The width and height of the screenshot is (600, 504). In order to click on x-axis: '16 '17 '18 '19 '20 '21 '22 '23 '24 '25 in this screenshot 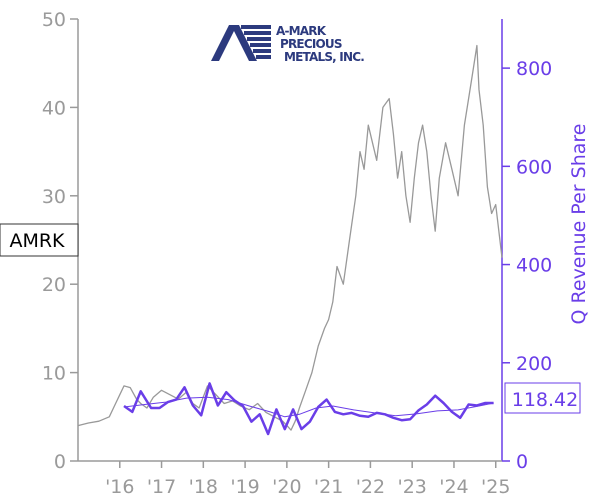, I will do `click(294, 479)`.